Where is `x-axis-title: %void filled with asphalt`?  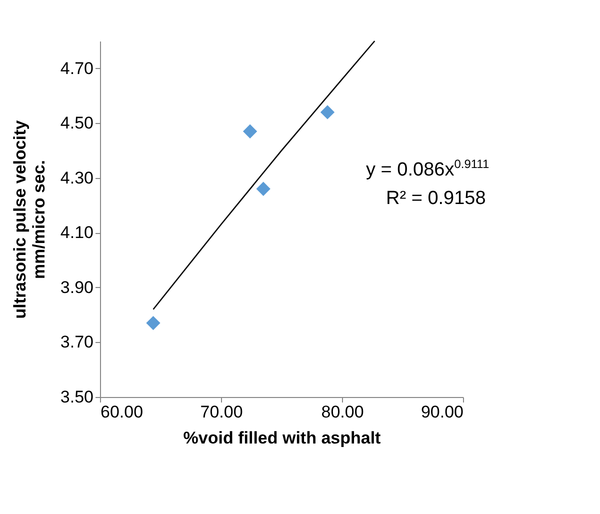
x-axis-title: %void filled with asphalt is located at coordinates (282, 438).